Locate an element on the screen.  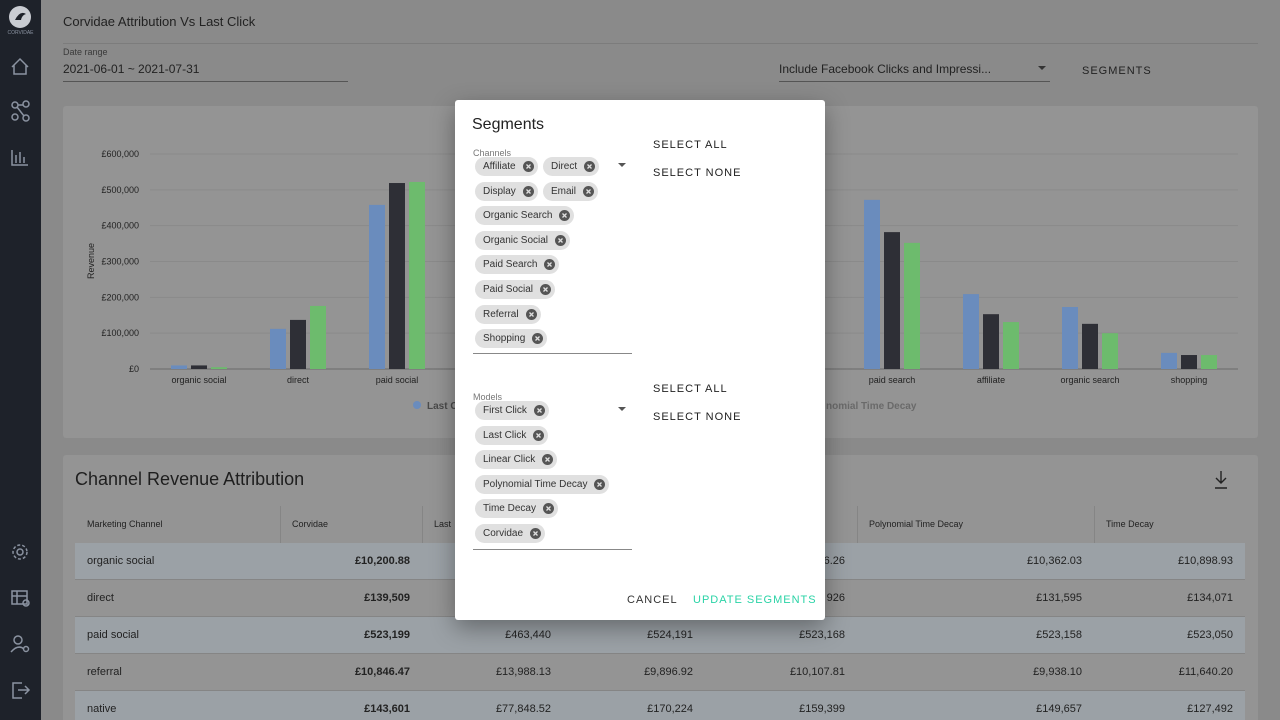
chip: Direct is located at coordinates (571, 166).